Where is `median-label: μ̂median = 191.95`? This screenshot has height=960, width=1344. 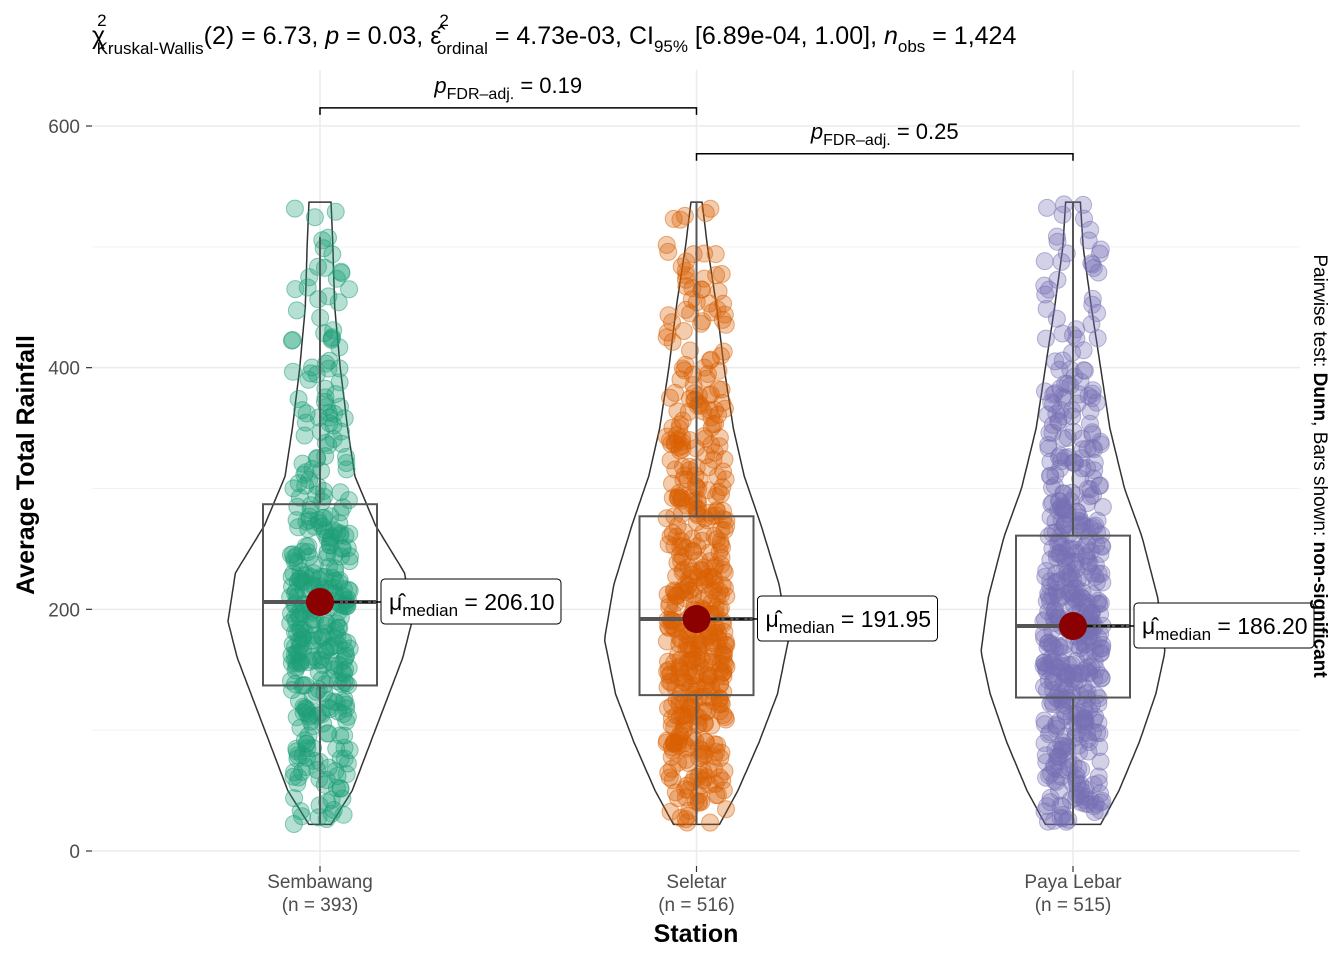
median-label: μ̂median = 191.95 is located at coordinates (849, 621).